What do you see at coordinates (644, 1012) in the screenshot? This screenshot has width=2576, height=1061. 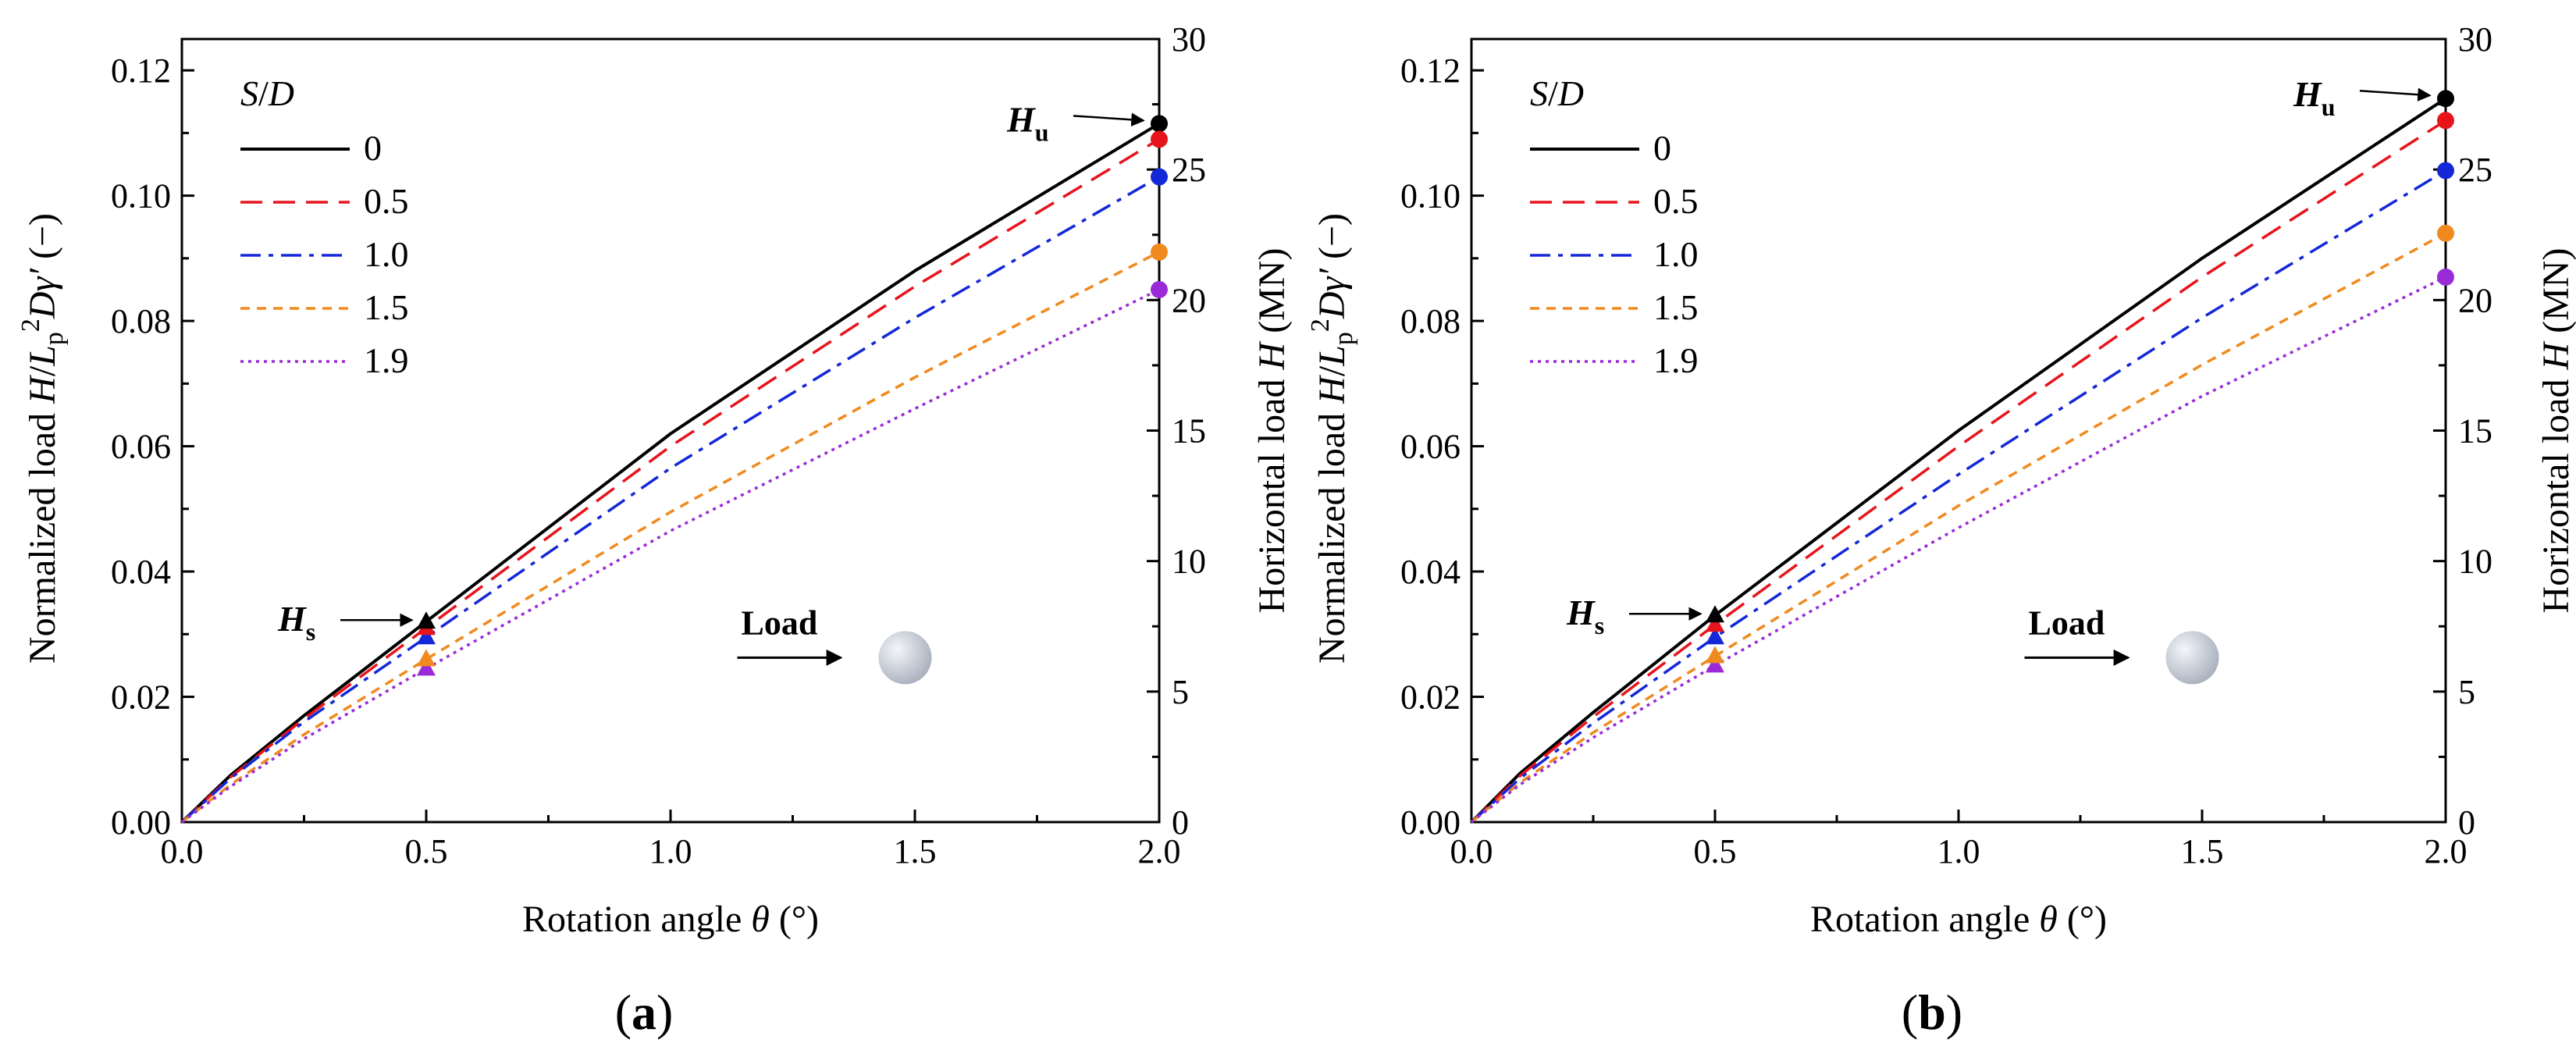 I see `panel-label-a: (a)` at bounding box center [644, 1012].